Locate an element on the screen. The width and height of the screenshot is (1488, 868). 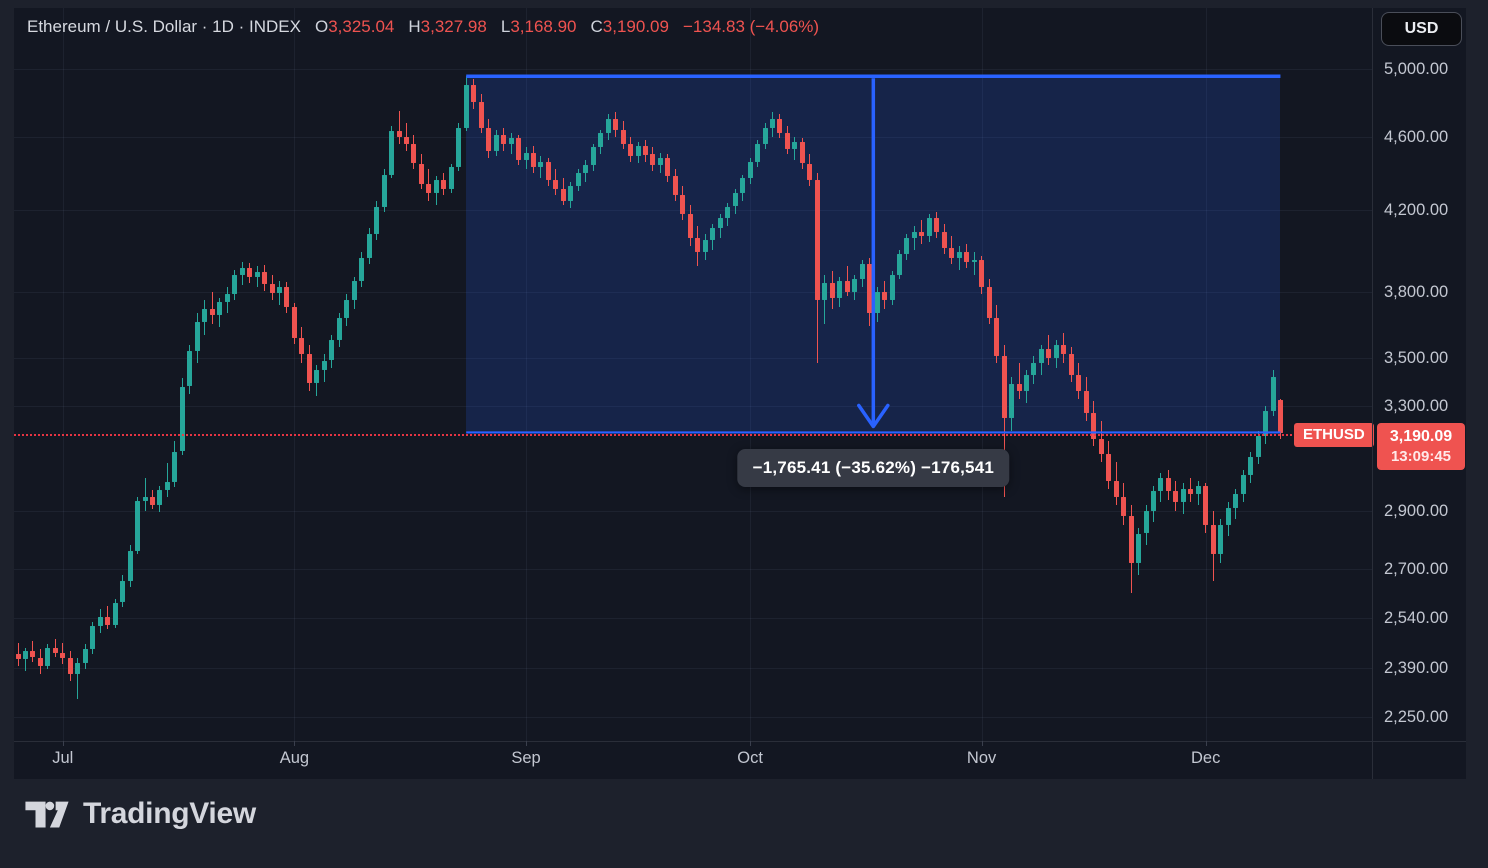
price-tick-label: 3,300.00 is located at coordinates (1416, 406).